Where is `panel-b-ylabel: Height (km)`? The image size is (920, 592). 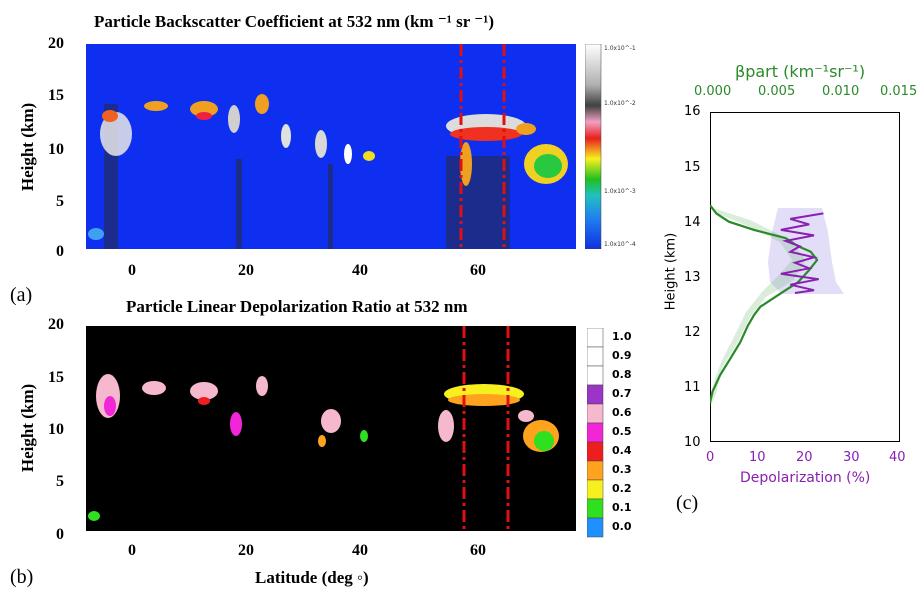
panel-b-ylabel: Height (km) is located at coordinates (27, 428).